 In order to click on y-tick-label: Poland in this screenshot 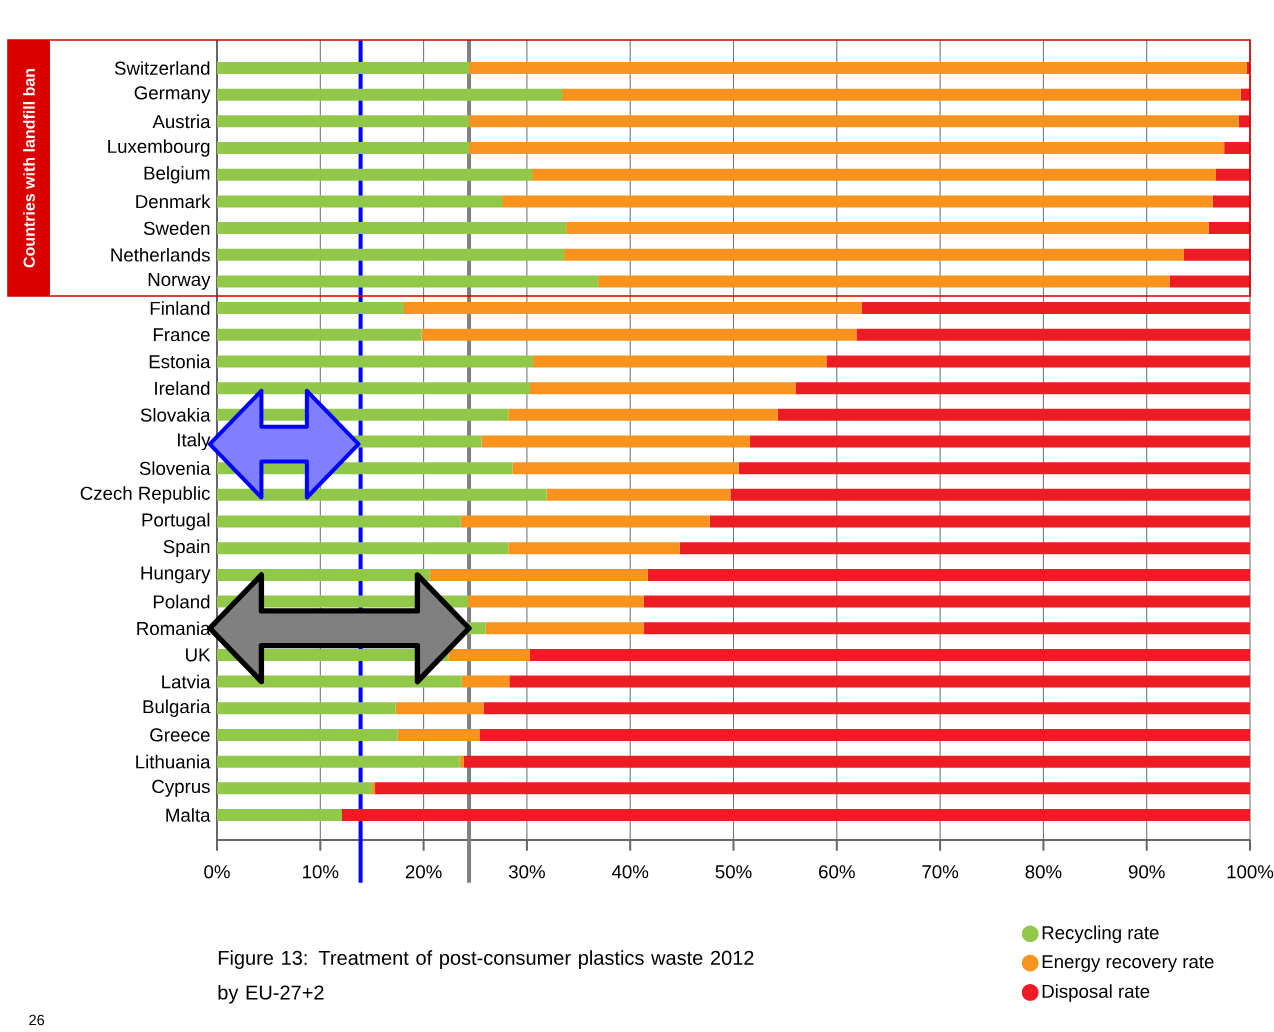, I will do `click(181, 601)`.